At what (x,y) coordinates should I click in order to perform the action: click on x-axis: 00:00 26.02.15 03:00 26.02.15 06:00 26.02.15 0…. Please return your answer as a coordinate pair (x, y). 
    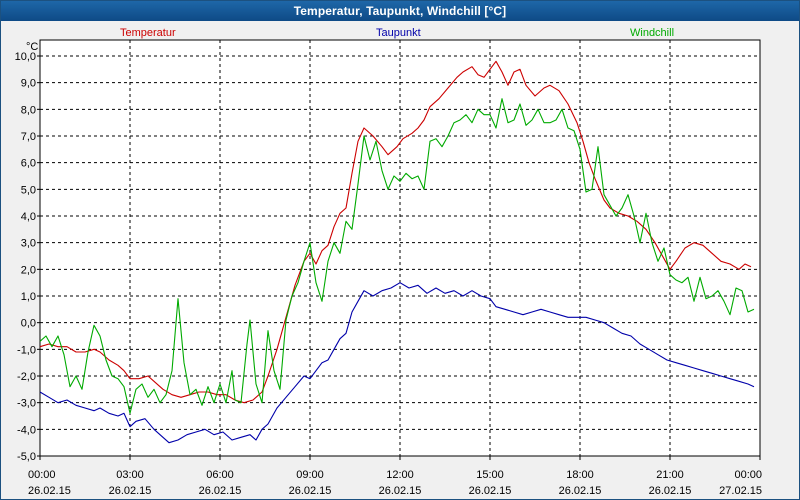
    Looking at the image, I should click on (395, 476).